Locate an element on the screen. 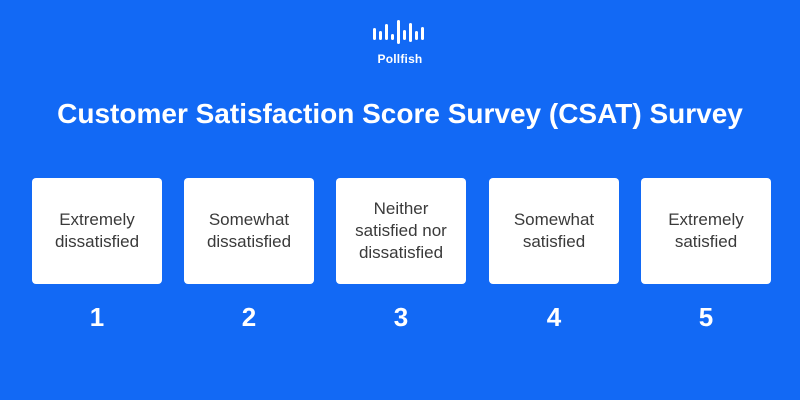  option-label: Extremely satisfied is located at coordinates (706, 230).